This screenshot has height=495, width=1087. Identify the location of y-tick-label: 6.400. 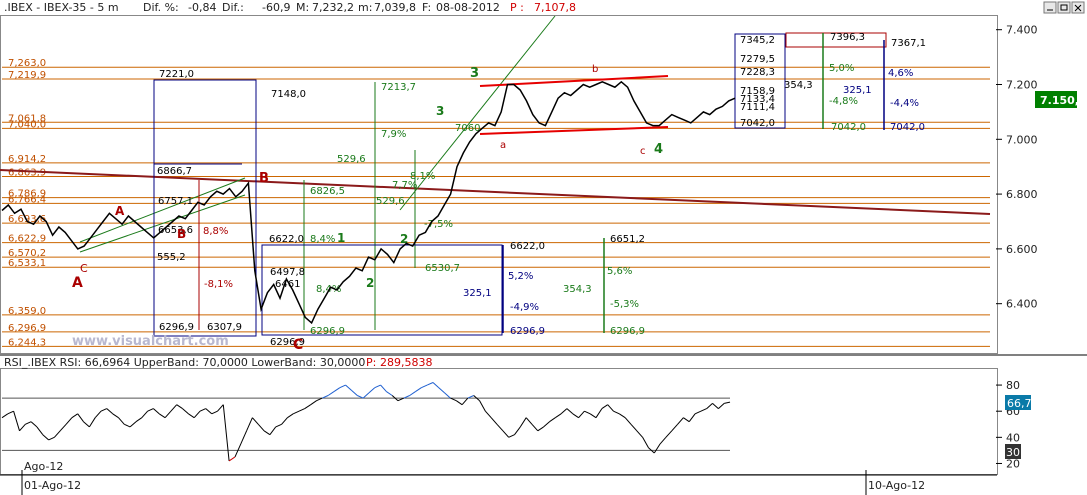
(1022, 304).